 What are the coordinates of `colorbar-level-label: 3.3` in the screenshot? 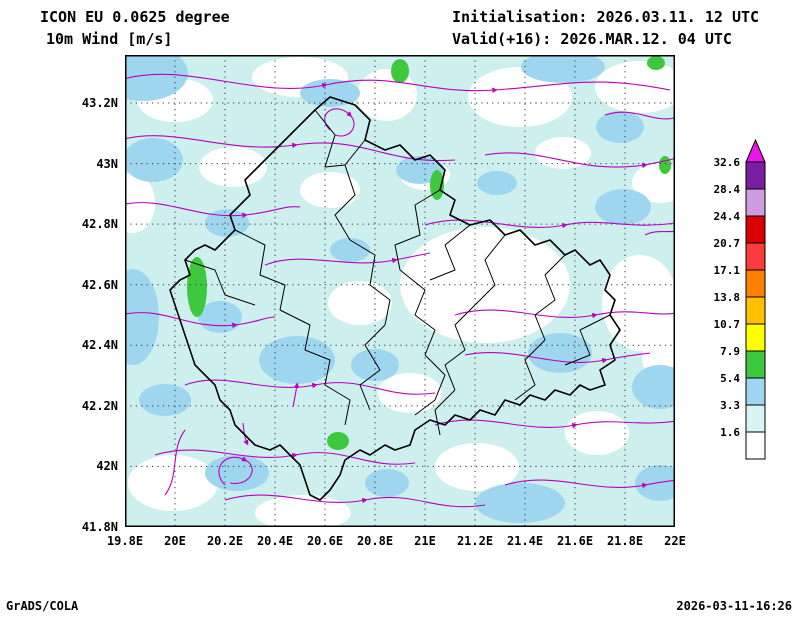 It's located at (730, 405).